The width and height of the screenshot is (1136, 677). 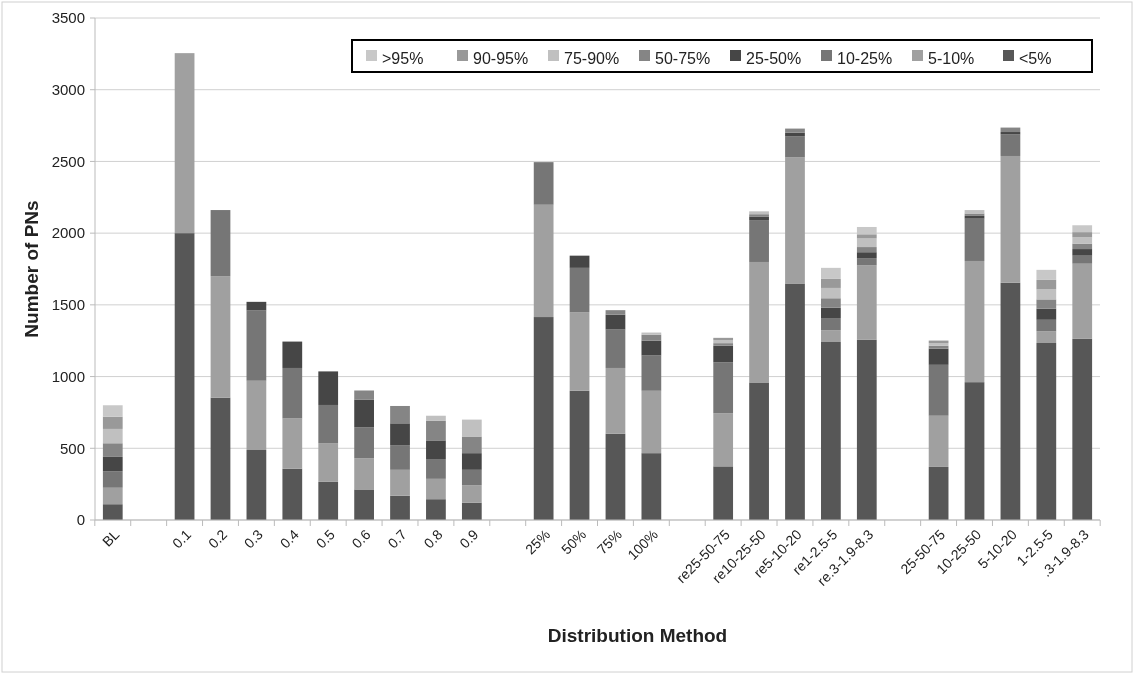 What do you see at coordinates (361, 539) in the screenshot?
I see `x-tick-label: 0.6` at bounding box center [361, 539].